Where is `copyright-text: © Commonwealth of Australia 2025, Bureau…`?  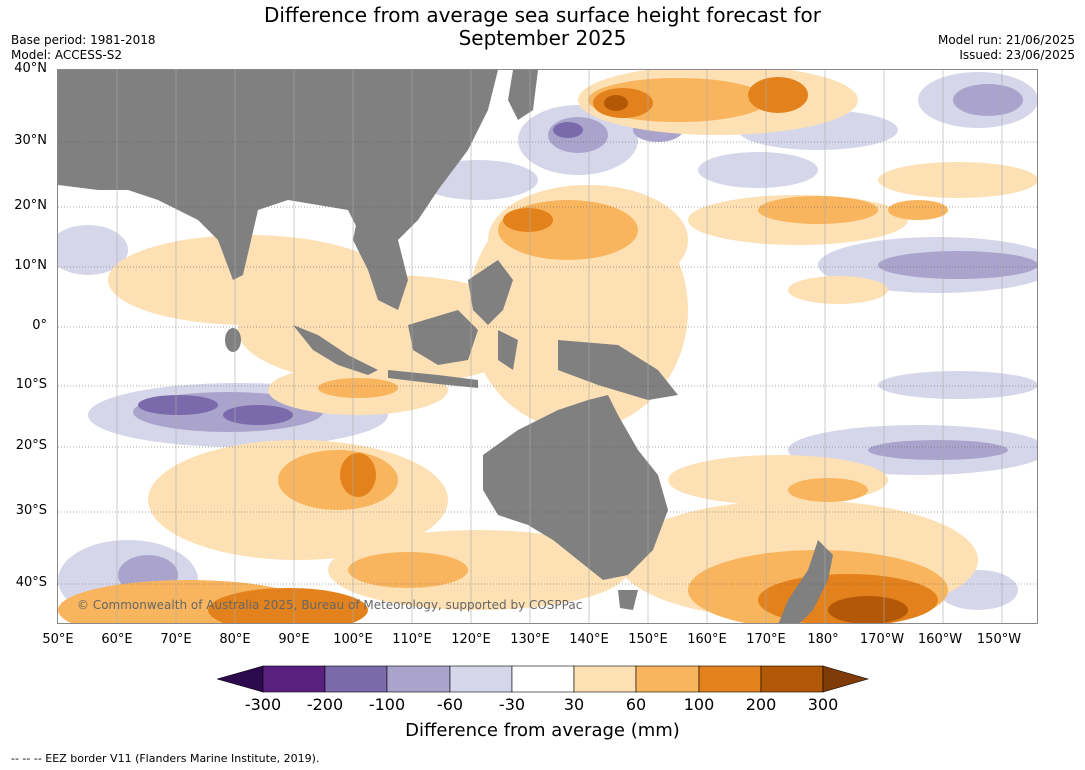 copyright-text: © Commonwealth of Australia 2025, Bureau… is located at coordinates (330, 605).